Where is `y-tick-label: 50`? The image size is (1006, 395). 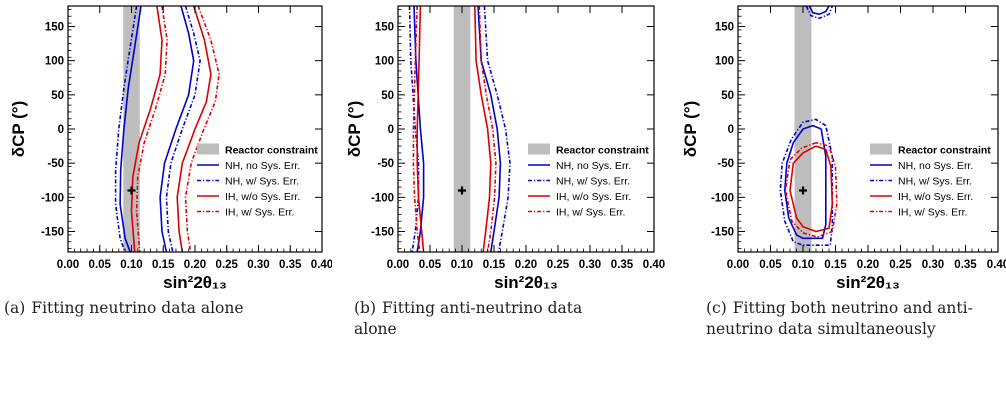
y-tick-label: 50 is located at coordinates (57, 96).